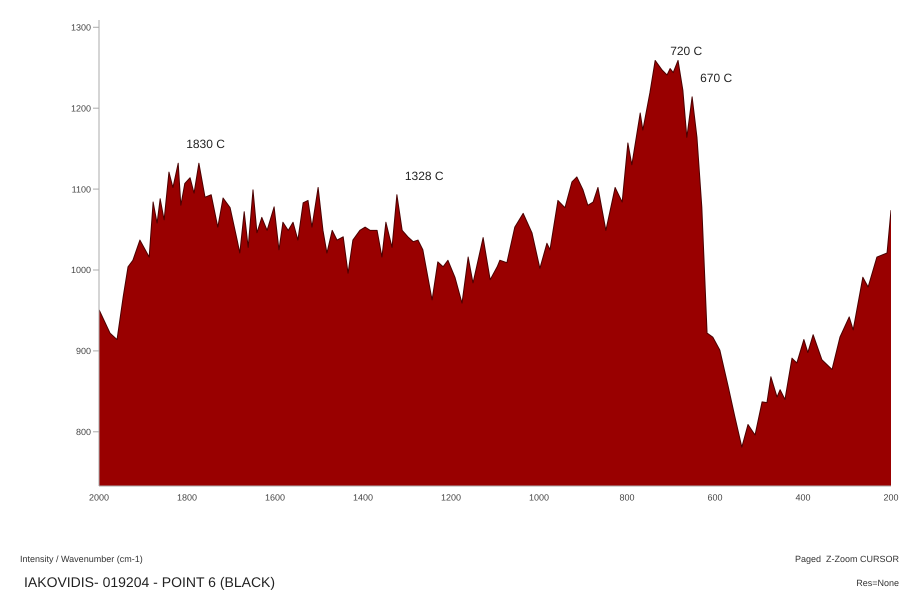  I want to click on x-tick-label: 2000, so click(99, 497).